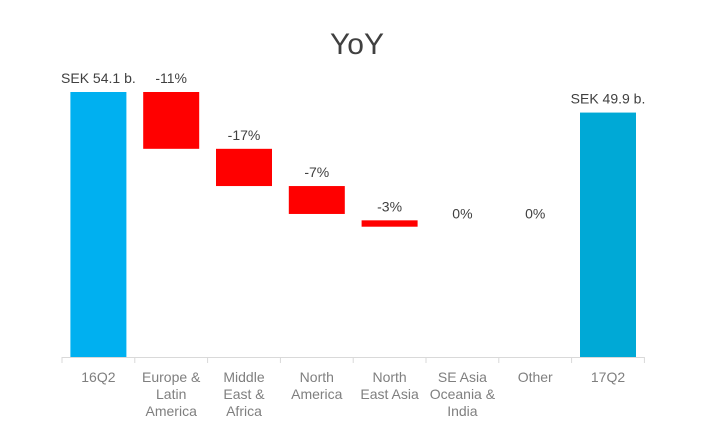 The height and width of the screenshot is (443, 714). Describe the element at coordinates (608, 377) in the screenshot. I see `category-label: 17Q2` at that location.